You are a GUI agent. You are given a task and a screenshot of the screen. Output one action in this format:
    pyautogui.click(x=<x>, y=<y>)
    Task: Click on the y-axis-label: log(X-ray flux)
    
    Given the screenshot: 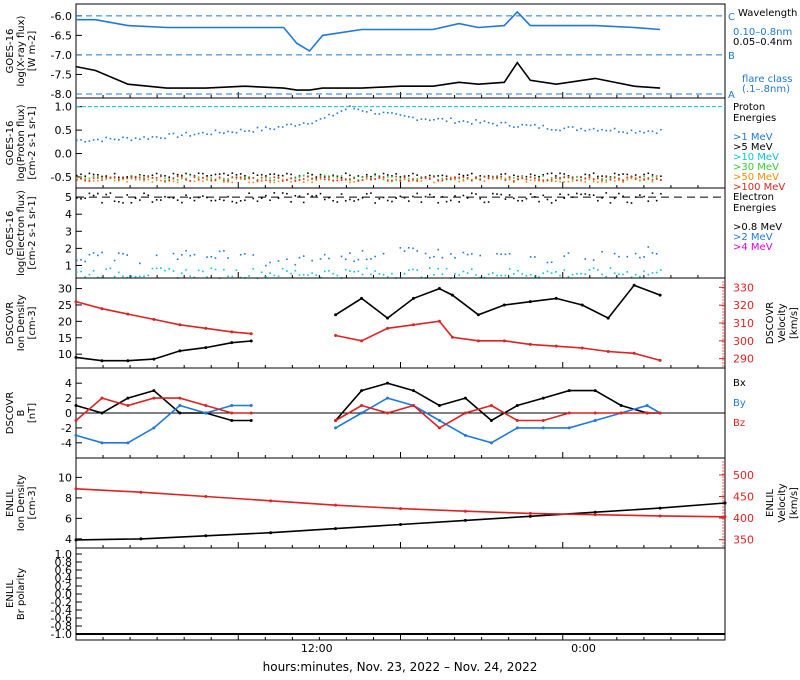 What is the action you would take?
    pyautogui.click(x=21, y=50)
    